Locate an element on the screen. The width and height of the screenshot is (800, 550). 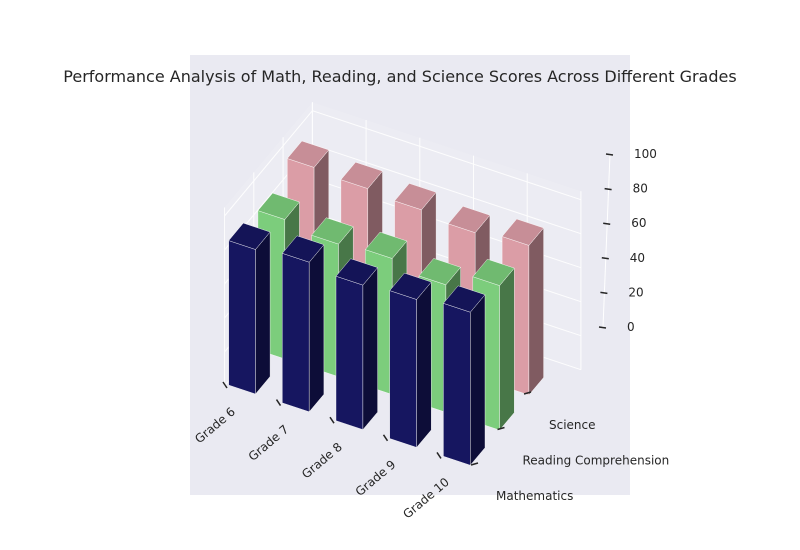
z-tick-label: 80 is located at coordinates (640, 189).